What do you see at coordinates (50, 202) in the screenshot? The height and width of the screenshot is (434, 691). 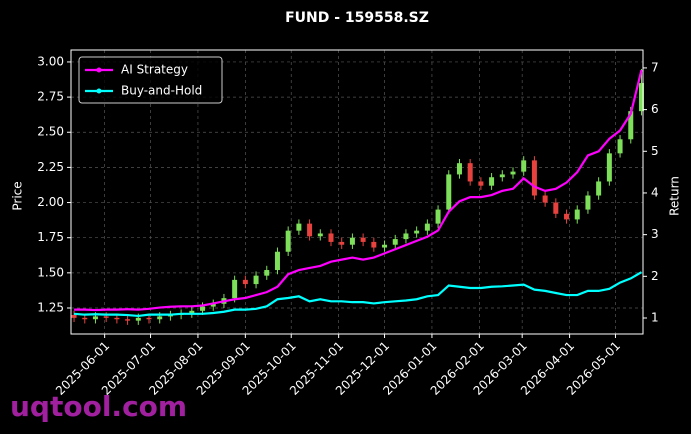 I see `y-tick-label: 2.00` at bounding box center [50, 202].